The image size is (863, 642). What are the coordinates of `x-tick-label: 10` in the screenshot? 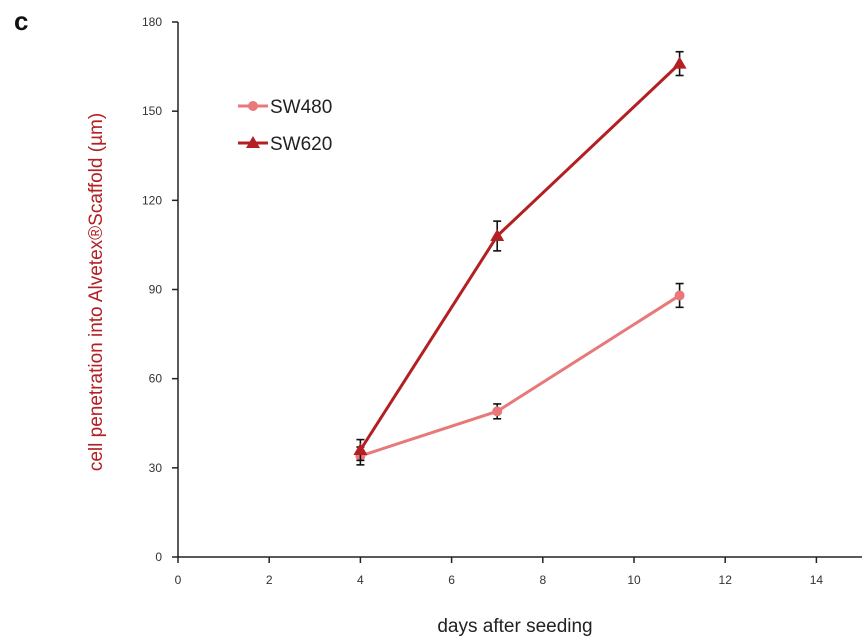 It's located at (634, 580).